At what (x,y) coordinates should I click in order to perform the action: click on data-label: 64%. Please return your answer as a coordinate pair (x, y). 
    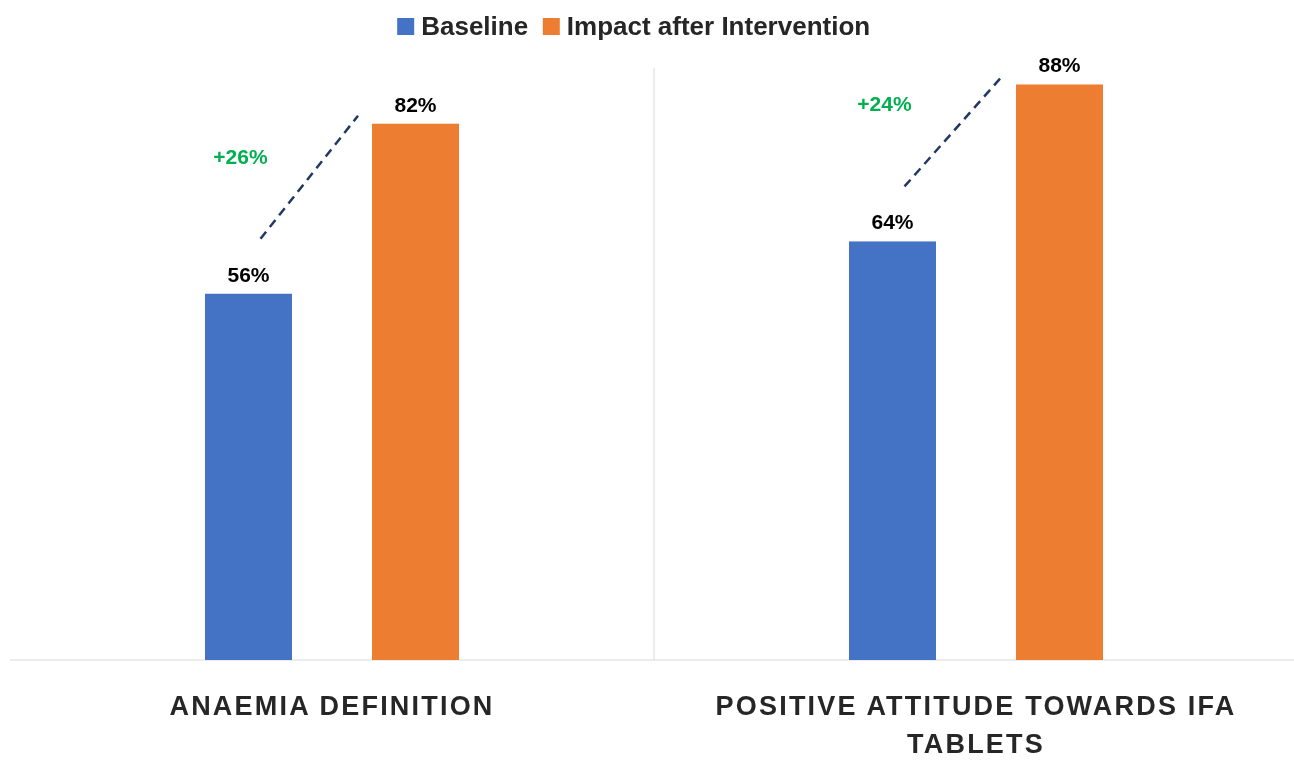
    Looking at the image, I should click on (892, 222).